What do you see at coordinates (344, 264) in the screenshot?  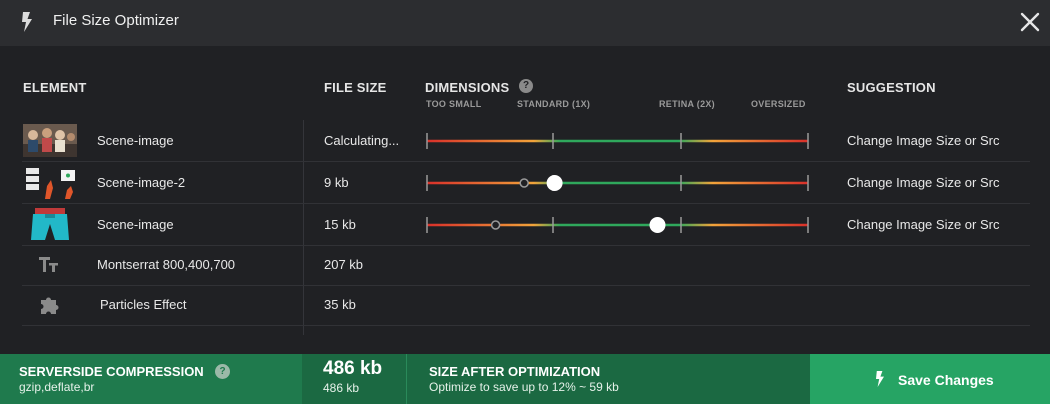 I see `file-size-value: 207 kb` at bounding box center [344, 264].